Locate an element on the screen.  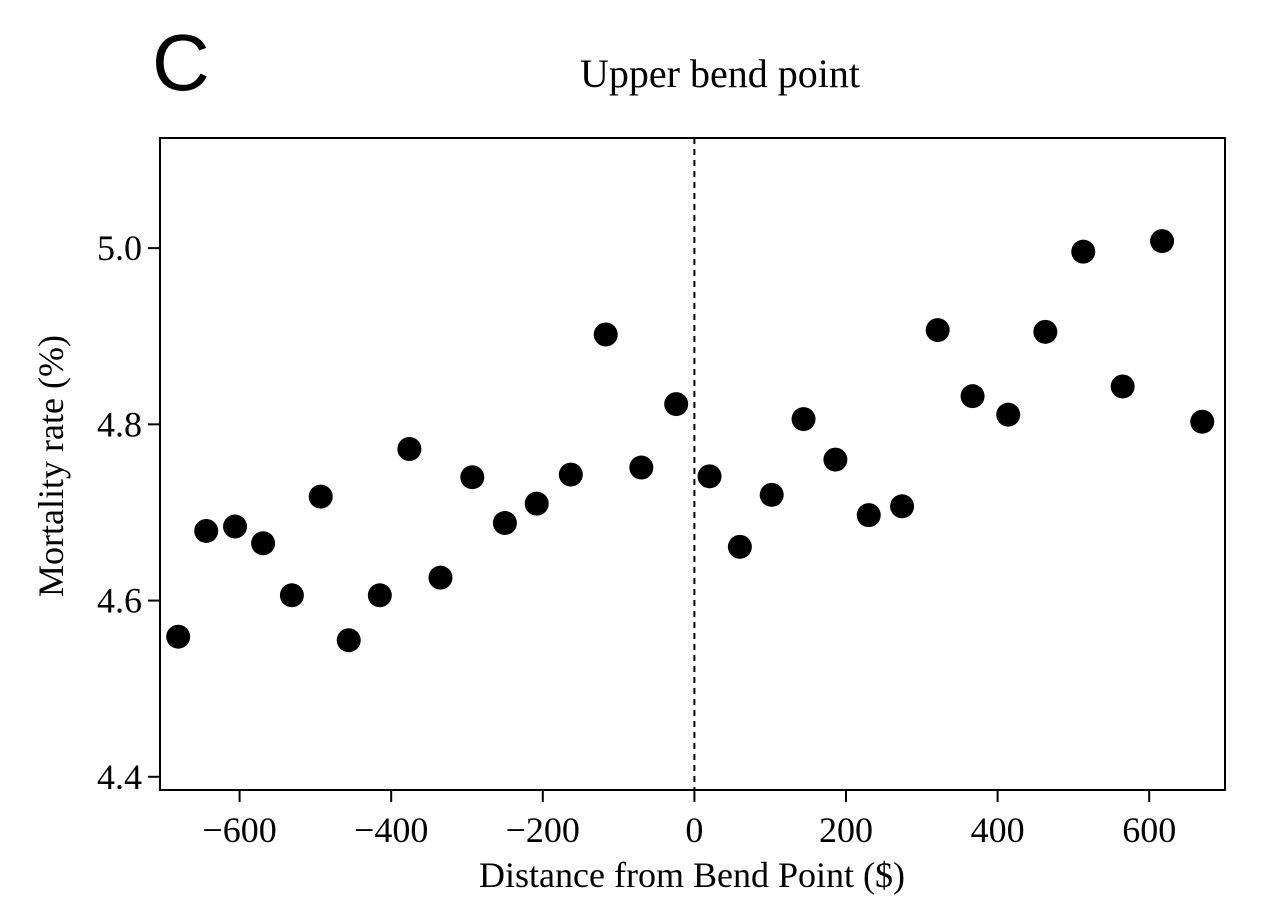
y-axis-ticks: 4.4 4.6 4.8 5.0 is located at coordinates (128, 512).